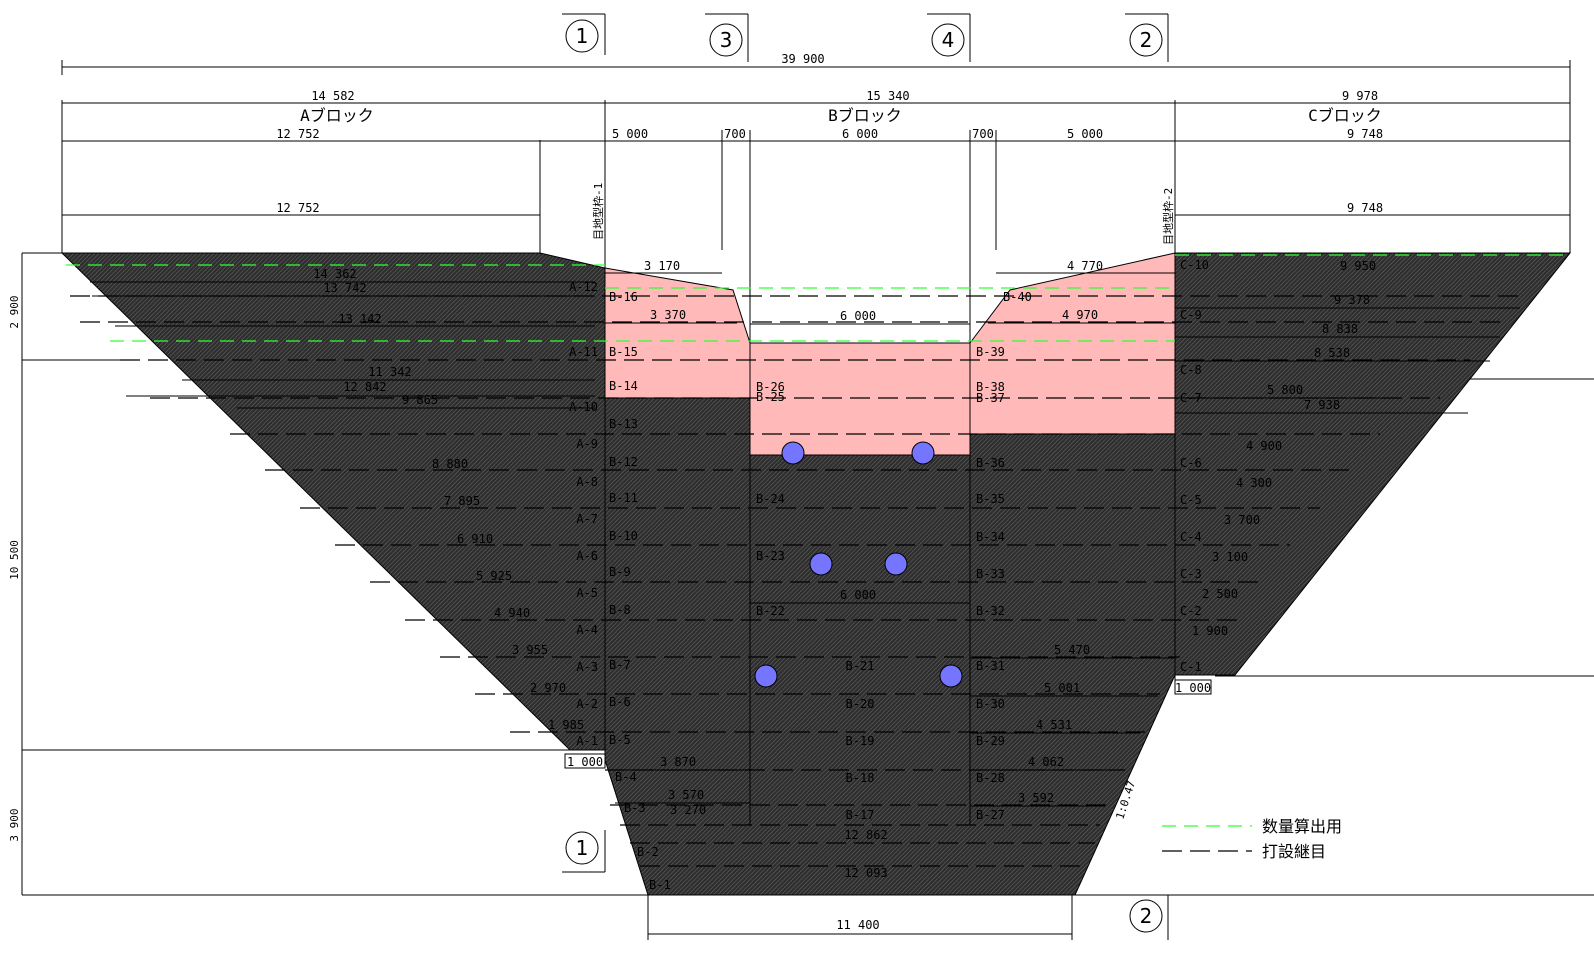  Describe the element at coordinates (297, 134) in the screenshot. I see `dim-a-inner: 12 752` at that location.